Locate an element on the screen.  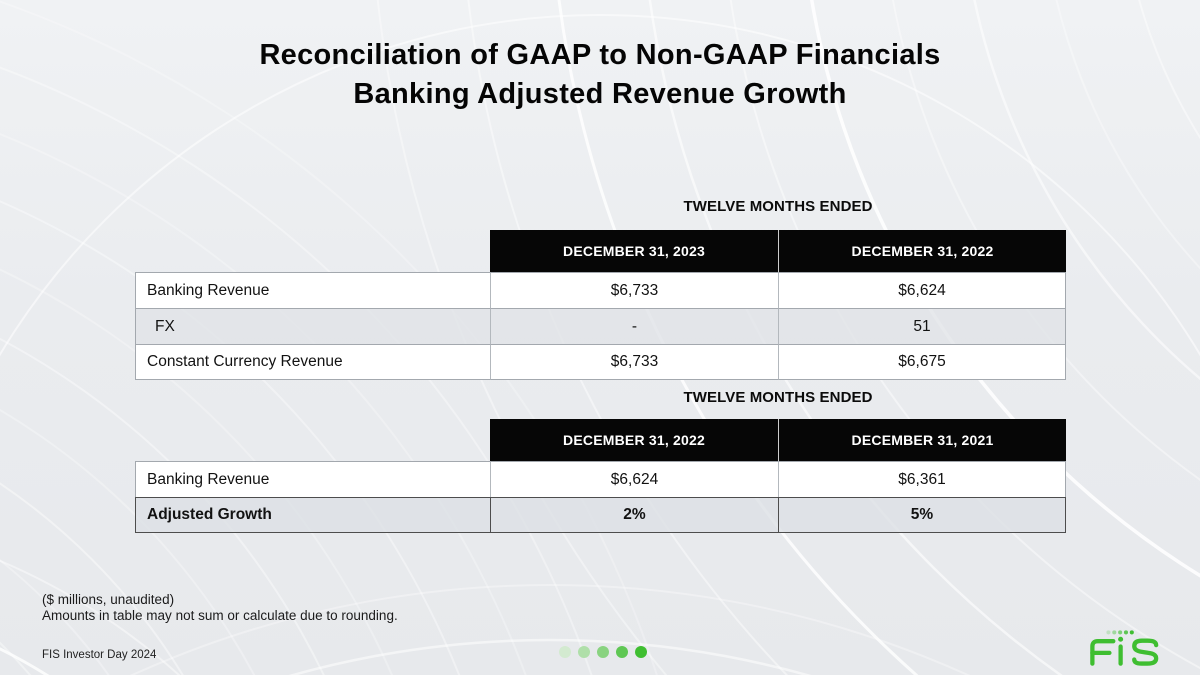
cell-adjusted-growth-2022: 2% is located at coordinates (634, 515).